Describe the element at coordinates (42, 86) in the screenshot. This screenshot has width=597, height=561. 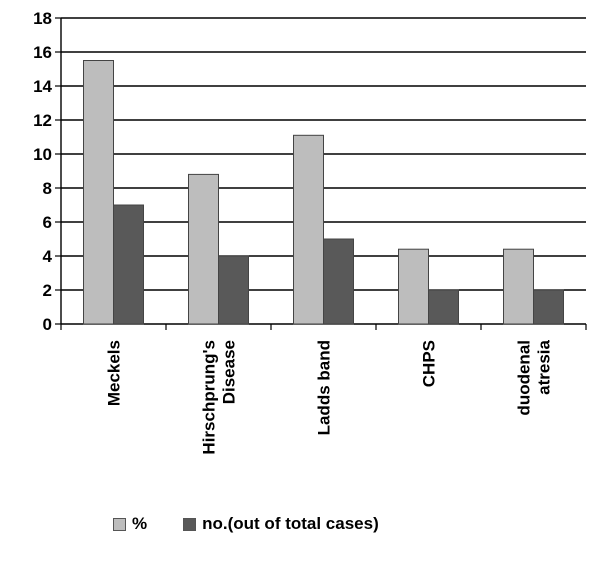
I see `y-tick-label: 14` at that location.